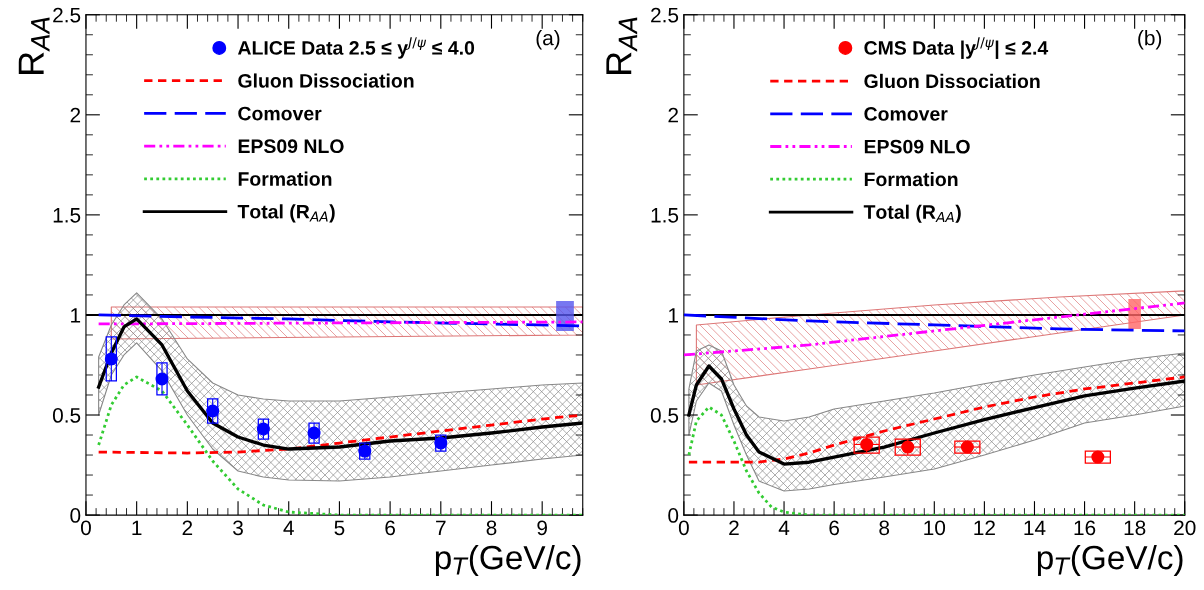 Image resolution: width=1204 pixels, height=590 pixels. What do you see at coordinates (984, 528) in the screenshot?
I see `x-tick-label: 12` at bounding box center [984, 528].